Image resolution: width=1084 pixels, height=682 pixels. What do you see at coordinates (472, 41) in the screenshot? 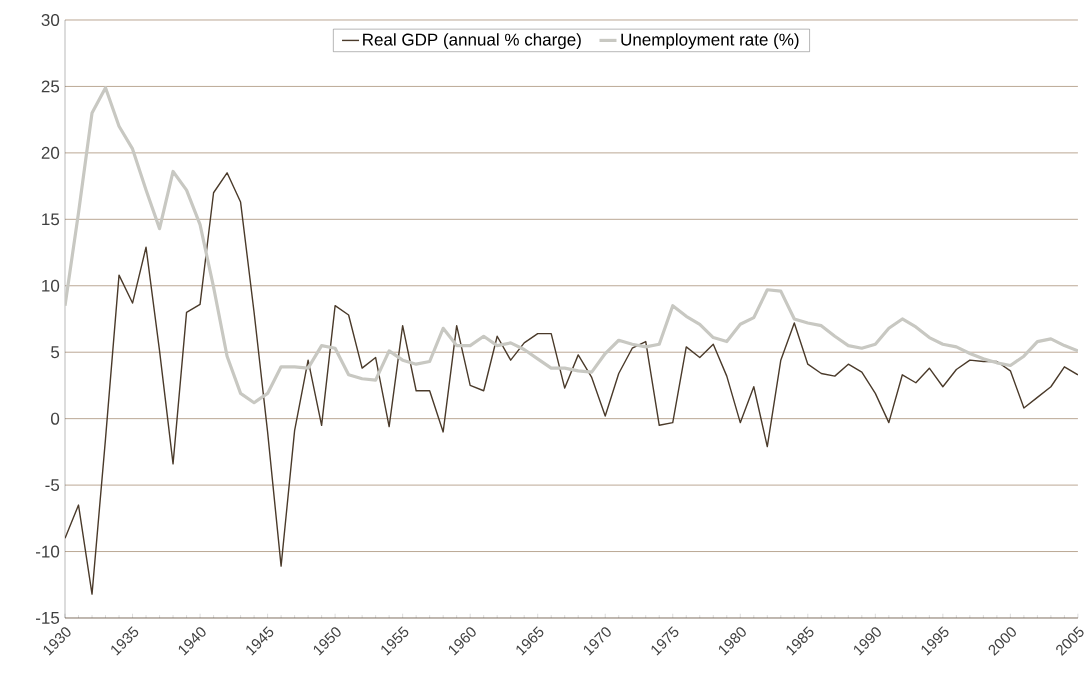
I see `legend-label: Real GDP (annual % charge)` at bounding box center [472, 41].